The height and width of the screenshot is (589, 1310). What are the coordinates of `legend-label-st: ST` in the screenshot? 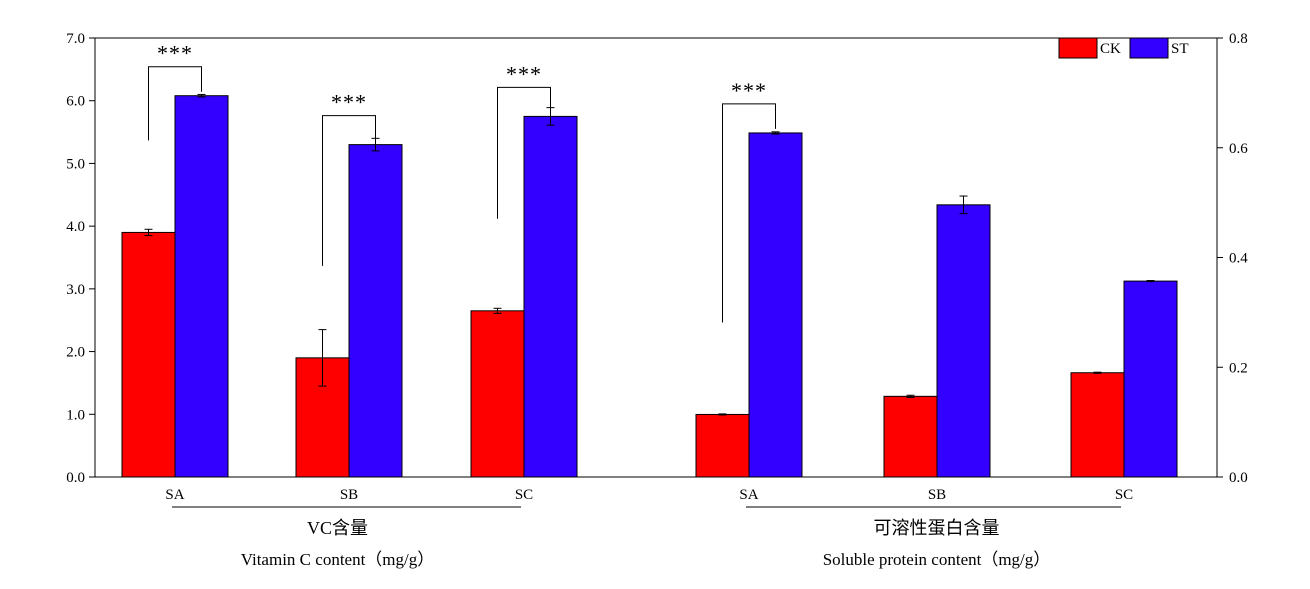 It's located at (1180, 49).